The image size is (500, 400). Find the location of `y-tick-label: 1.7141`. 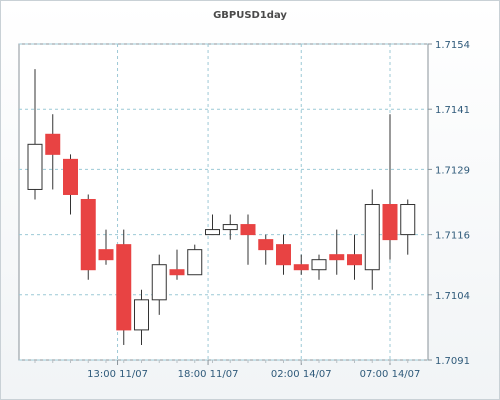

y-tick-label: 1.7141 is located at coordinates (452, 110).